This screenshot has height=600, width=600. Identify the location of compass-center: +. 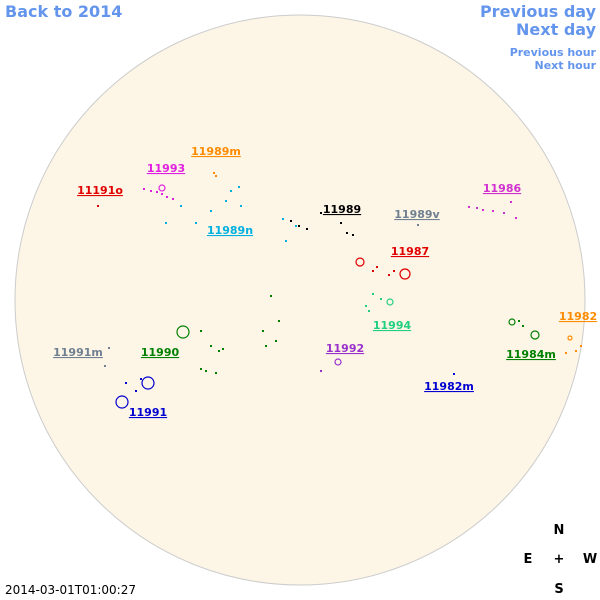
(559, 559).